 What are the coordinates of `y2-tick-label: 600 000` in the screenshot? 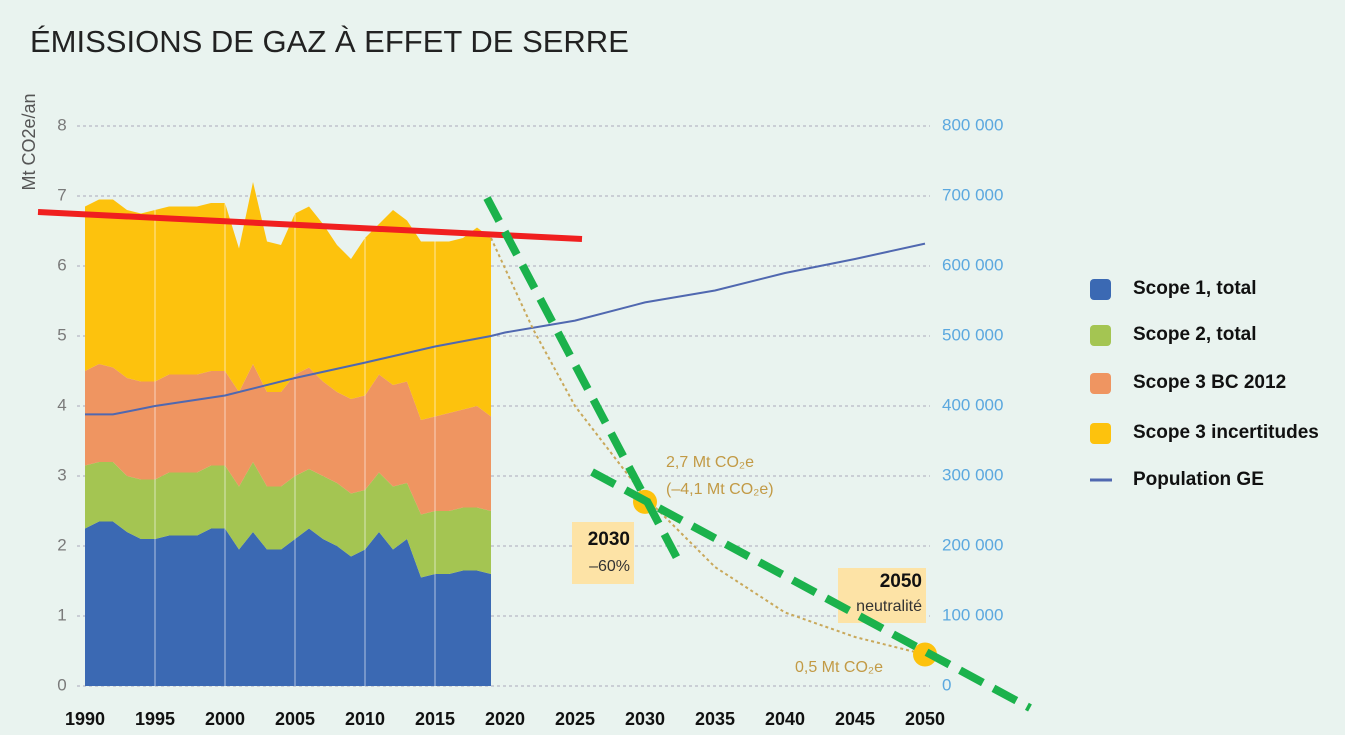 It's located at (972, 264).